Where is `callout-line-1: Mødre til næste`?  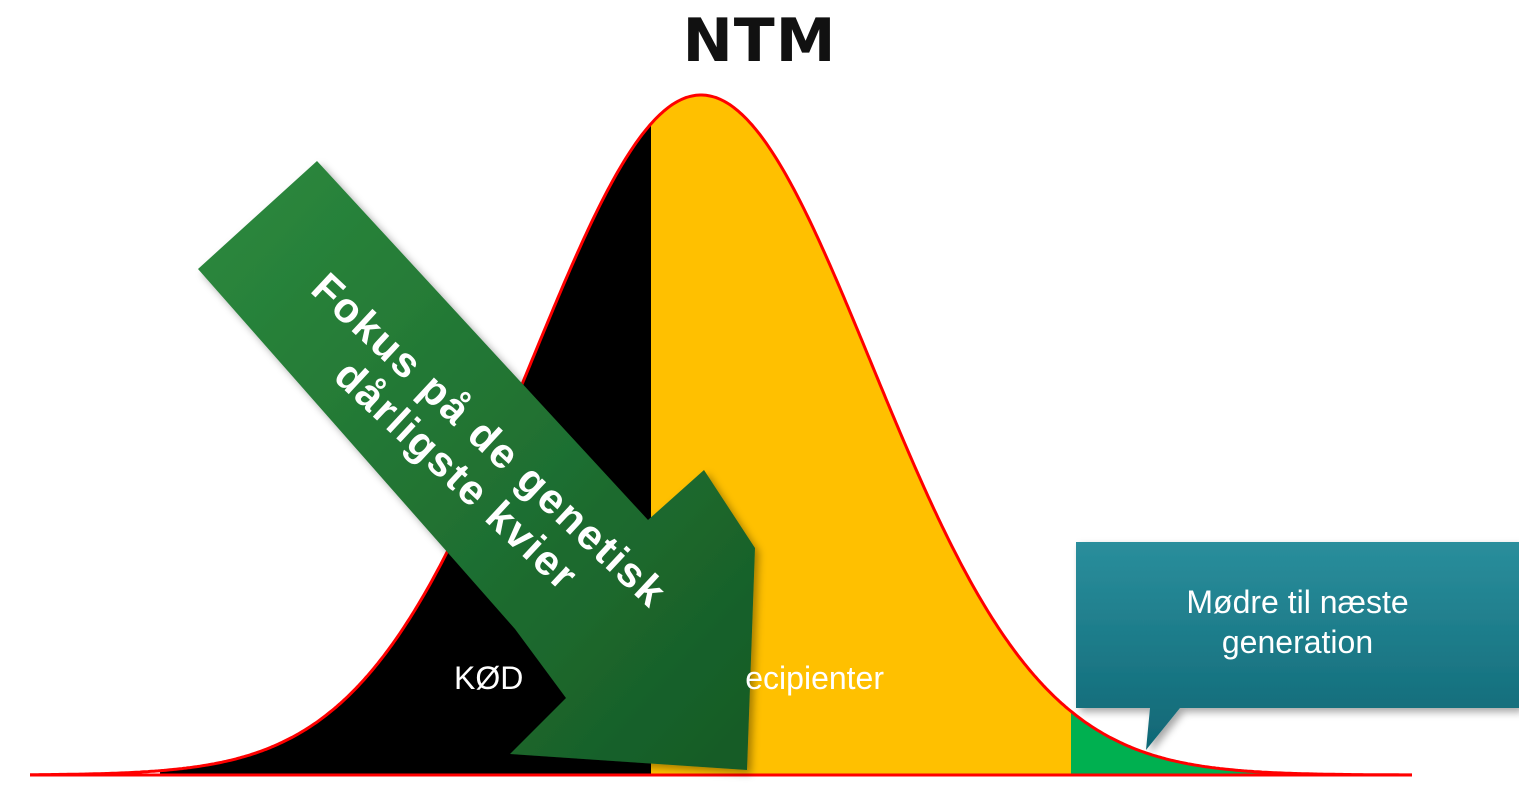
callout-line-1: Mødre til næste is located at coordinates (1297, 602).